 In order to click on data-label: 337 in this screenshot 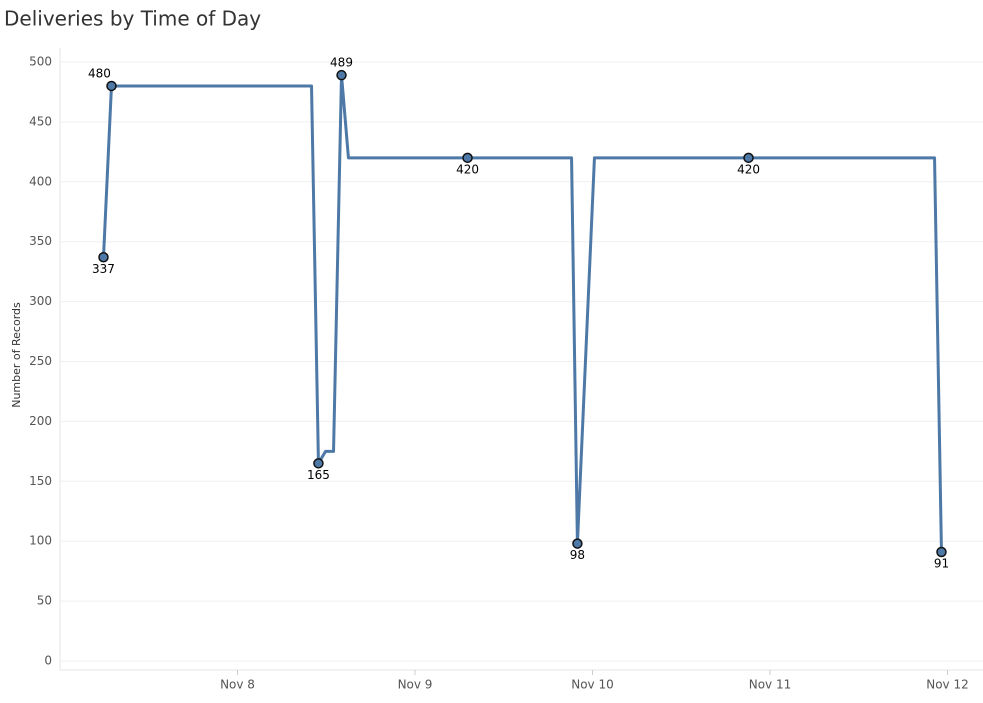, I will do `click(103, 269)`.